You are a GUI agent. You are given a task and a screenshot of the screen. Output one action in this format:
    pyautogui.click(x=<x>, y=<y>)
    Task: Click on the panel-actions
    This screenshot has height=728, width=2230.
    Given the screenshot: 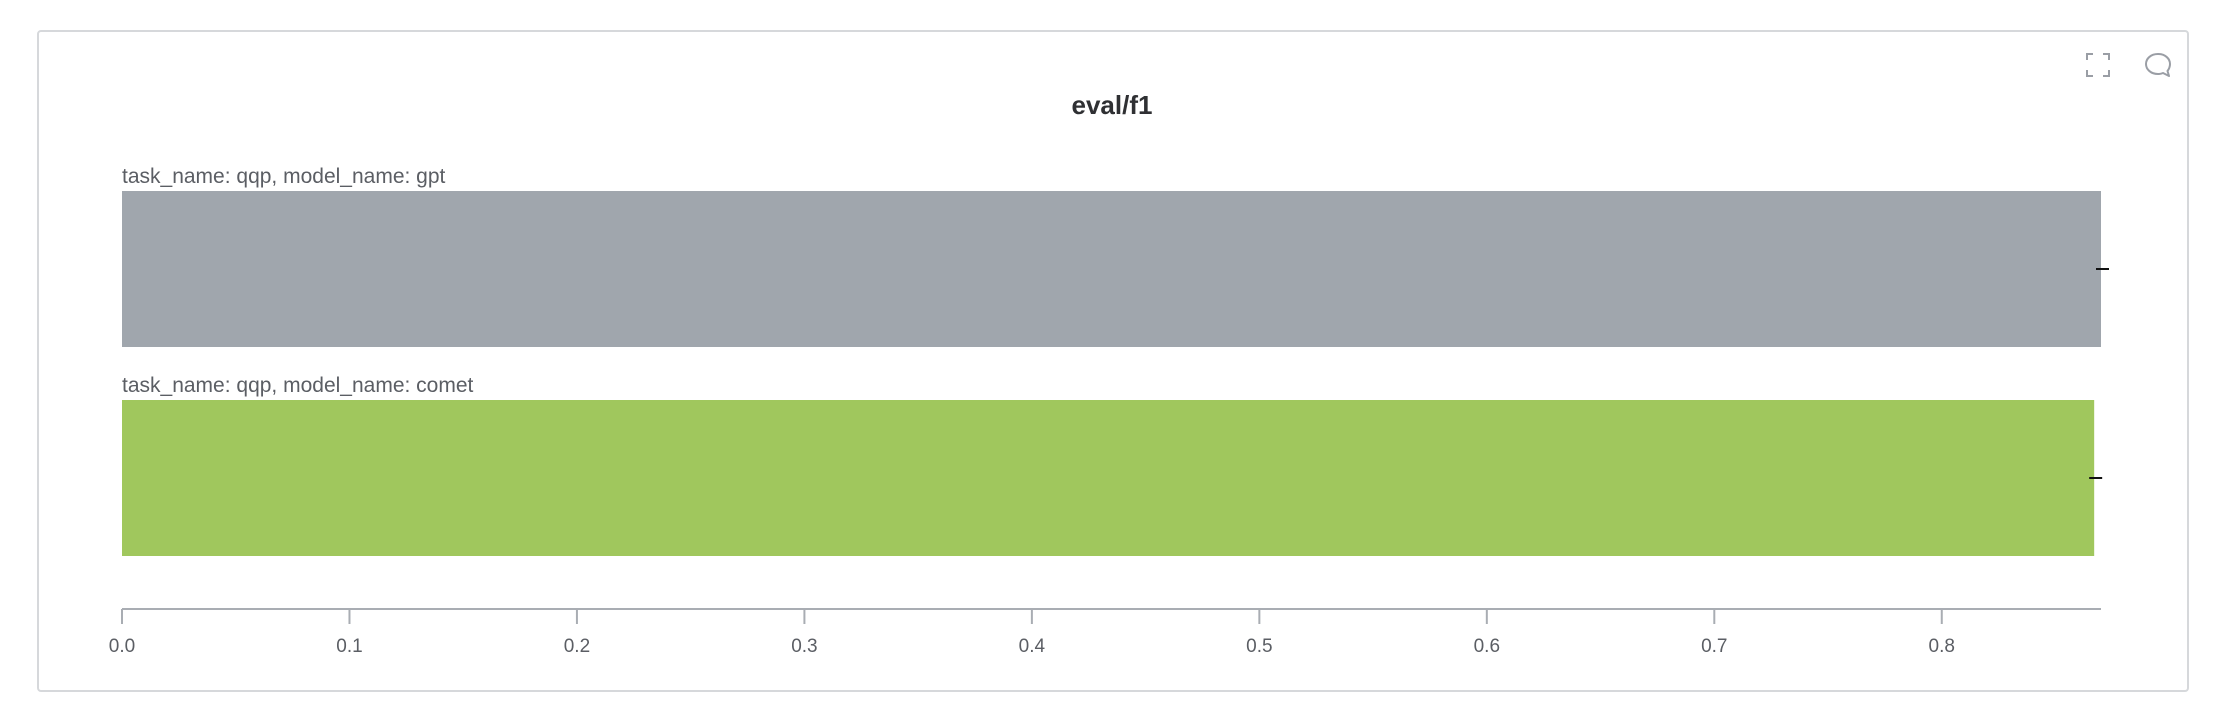 What is the action you would take?
    pyautogui.click(x=2135, y=65)
    